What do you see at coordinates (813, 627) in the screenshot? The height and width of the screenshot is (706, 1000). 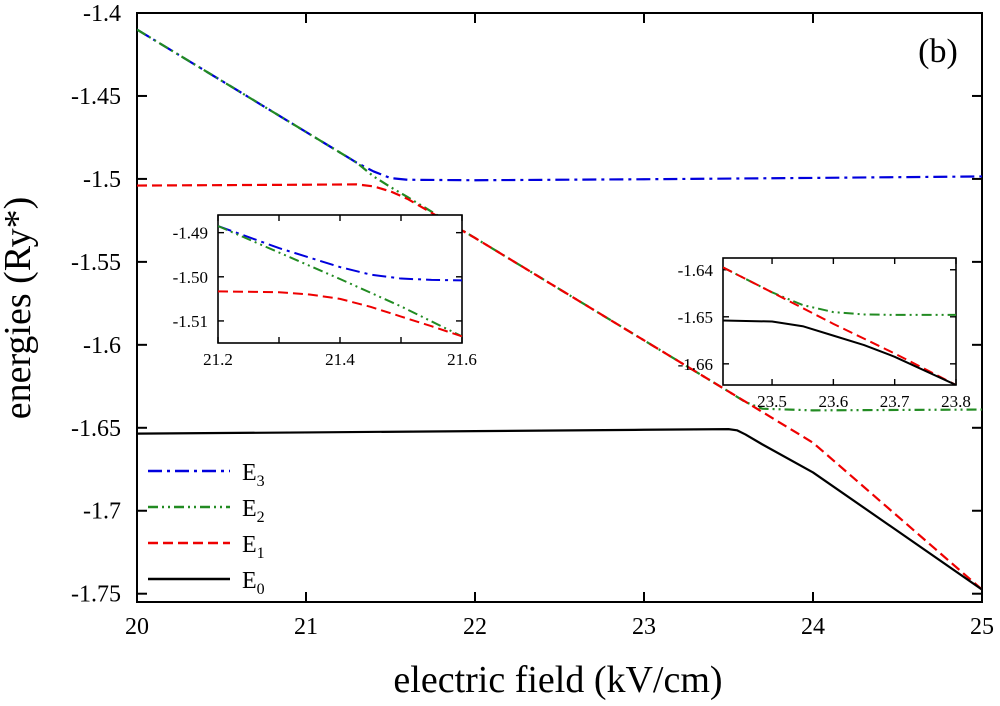 I see `main-x-tick-label: 24` at bounding box center [813, 627].